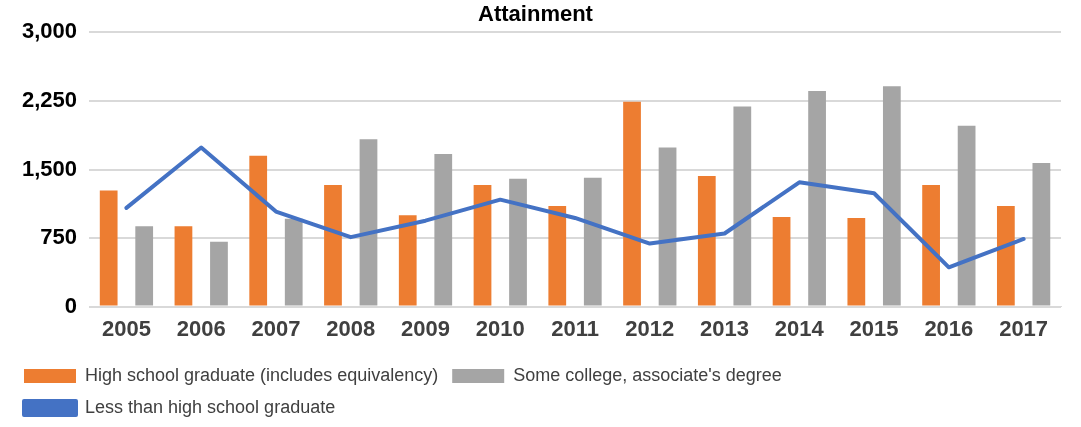  Describe the element at coordinates (49, 168) in the screenshot. I see `y-tick-label: 1,500` at that location.